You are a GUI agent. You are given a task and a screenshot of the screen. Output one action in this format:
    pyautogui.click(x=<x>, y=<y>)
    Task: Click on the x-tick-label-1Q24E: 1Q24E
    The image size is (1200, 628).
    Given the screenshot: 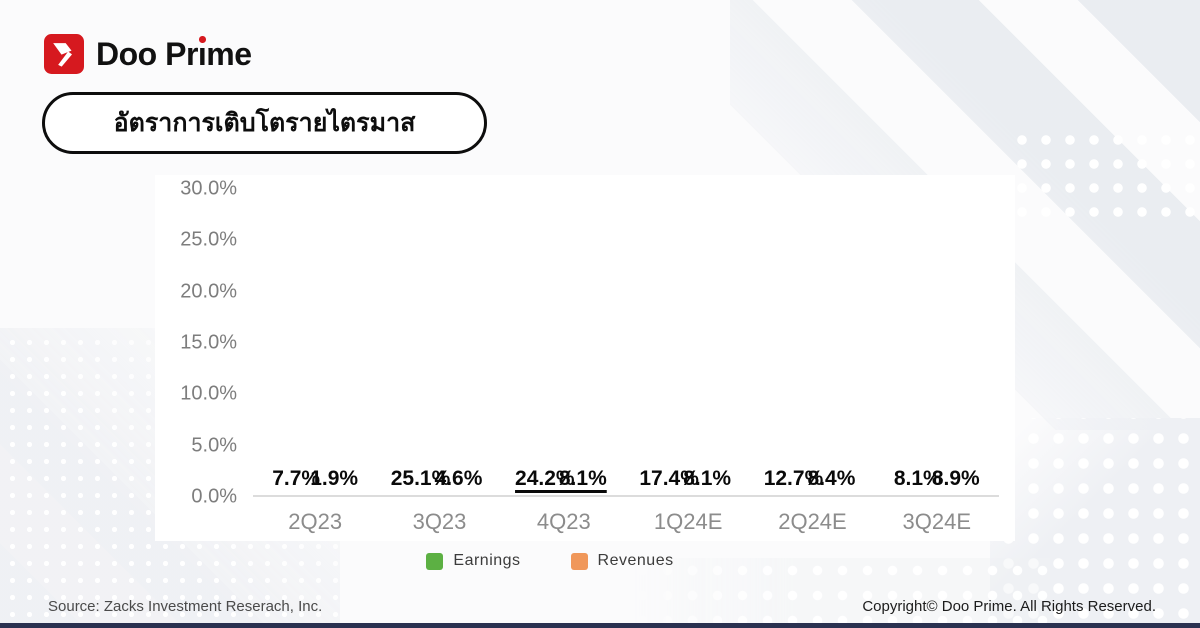 What is the action you would take?
    pyautogui.click(x=688, y=521)
    